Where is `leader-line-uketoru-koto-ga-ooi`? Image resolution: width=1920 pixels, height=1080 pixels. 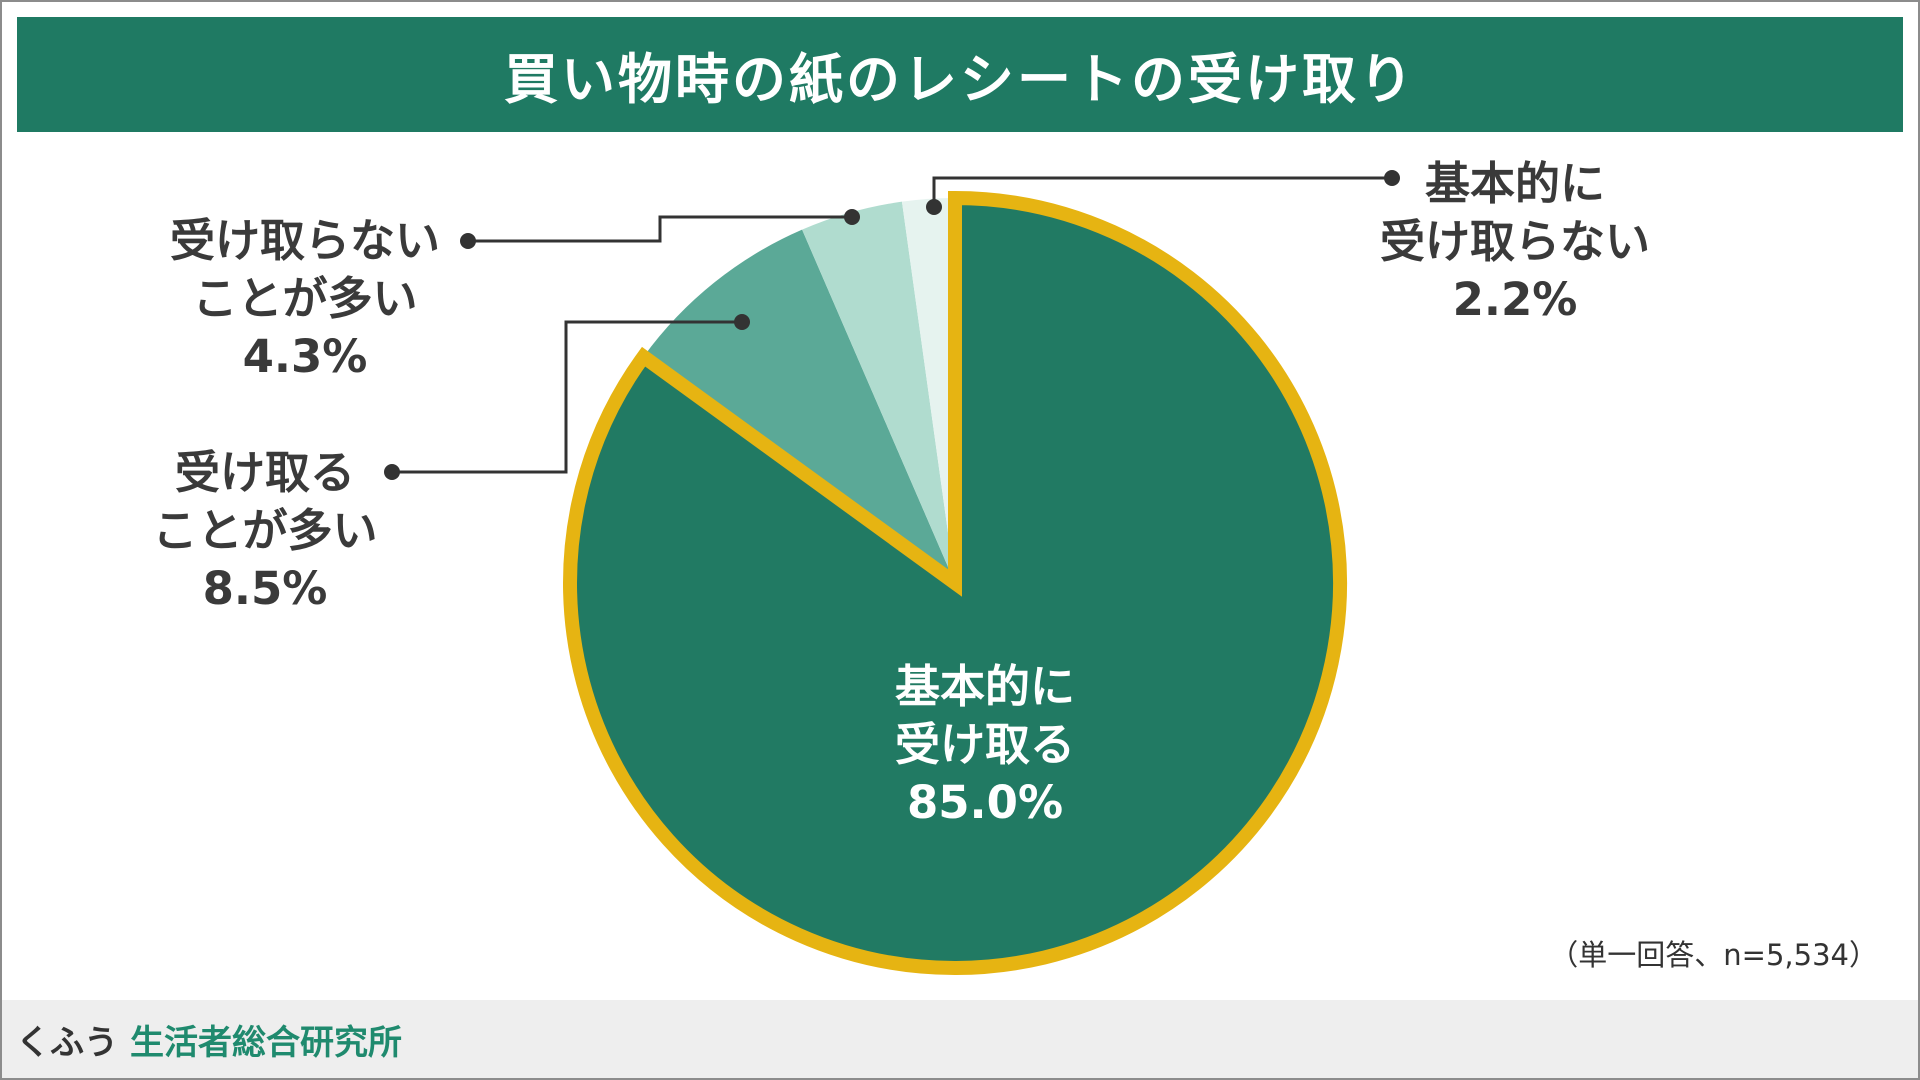 leader-line-uketoru-koto-ga-ooi is located at coordinates (567, 397).